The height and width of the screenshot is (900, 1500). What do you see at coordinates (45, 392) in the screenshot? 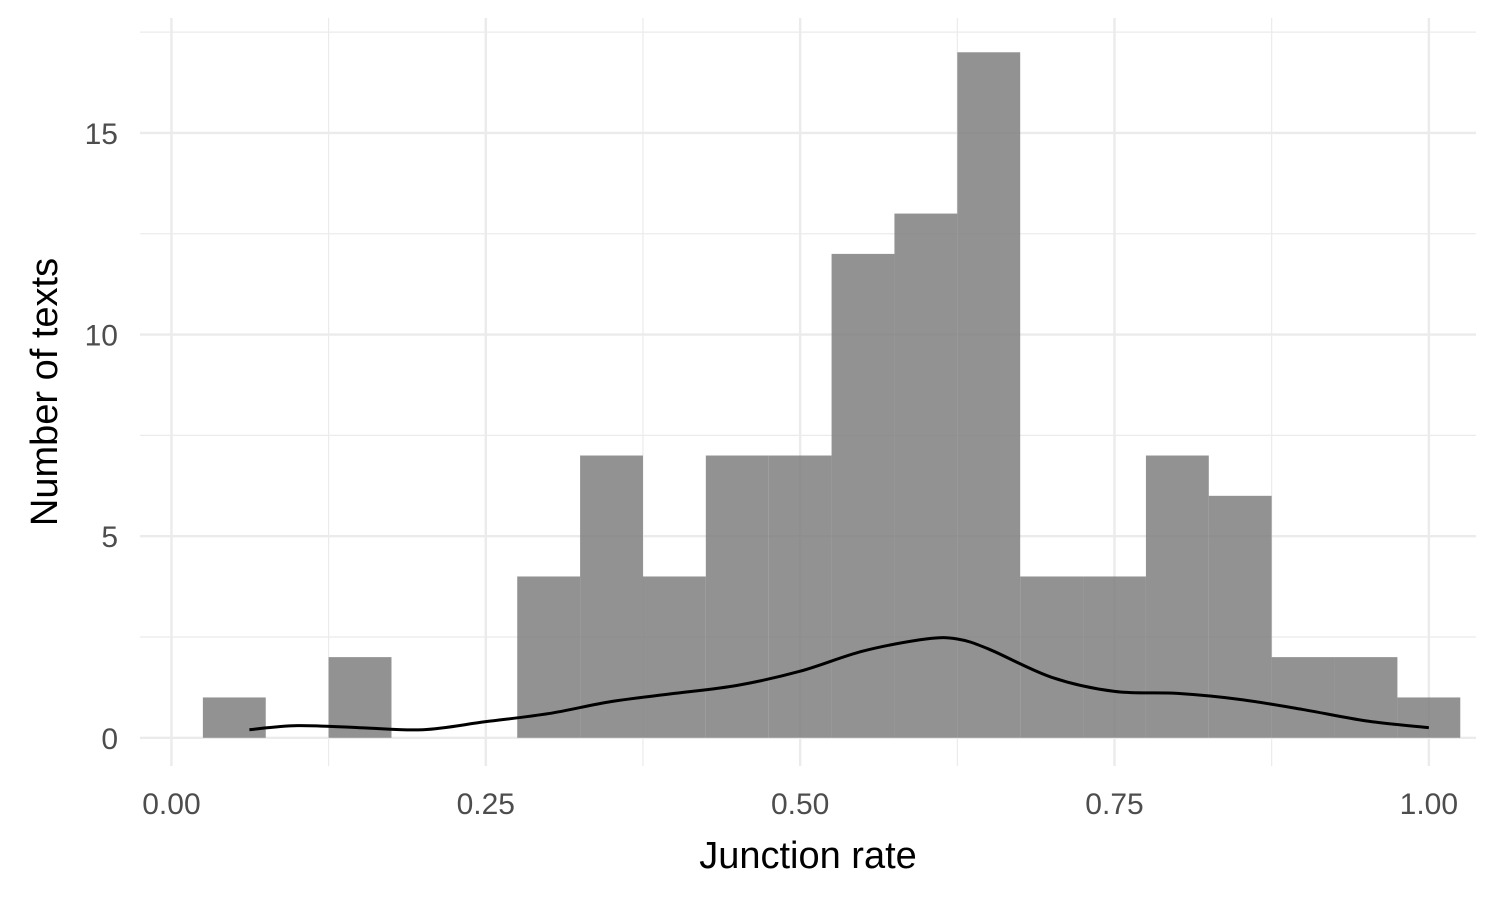
I see `y-axis-title: Number of texts` at bounding box center [45, 392].